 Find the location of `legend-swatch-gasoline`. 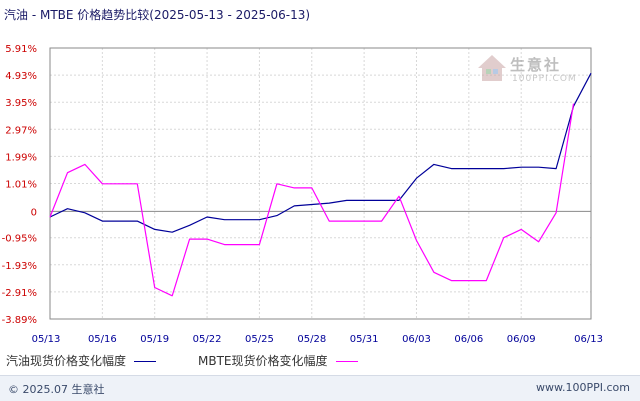

legend-swatch-gasoline is located at coordinates (145, 361).